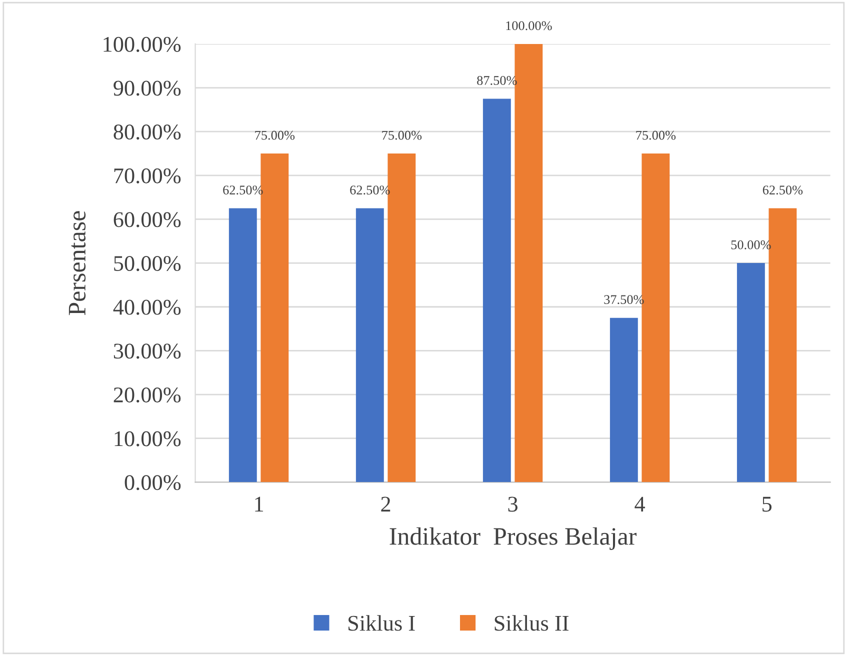 Image resolution: width=849 pixels, height=656 pixels. What do you see at coordinates (513, 538) in the screenshot?
I see `x-axis-title: Indikator Proses Belajar` at bounding box center [513, 538].